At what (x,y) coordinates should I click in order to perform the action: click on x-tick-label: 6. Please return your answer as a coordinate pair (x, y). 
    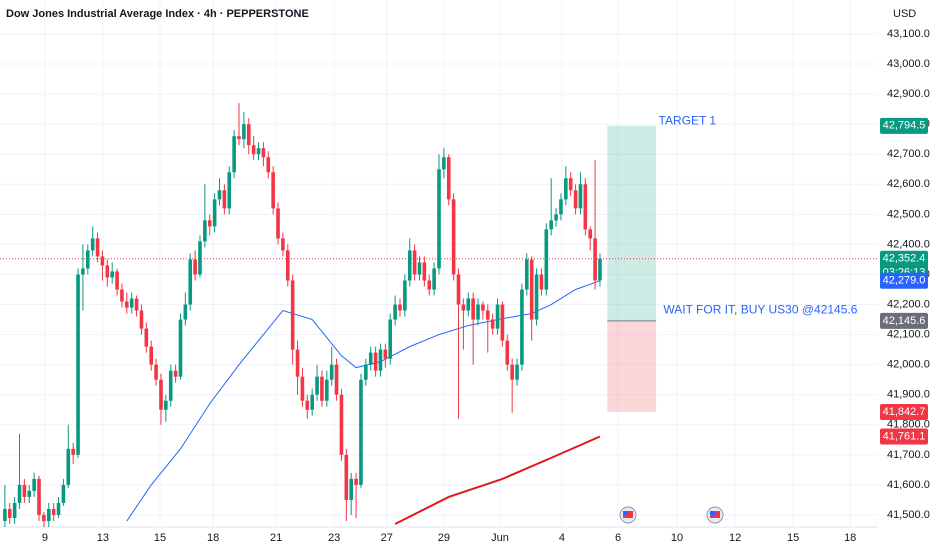
    Looking at the image, I should click on (618, 538).